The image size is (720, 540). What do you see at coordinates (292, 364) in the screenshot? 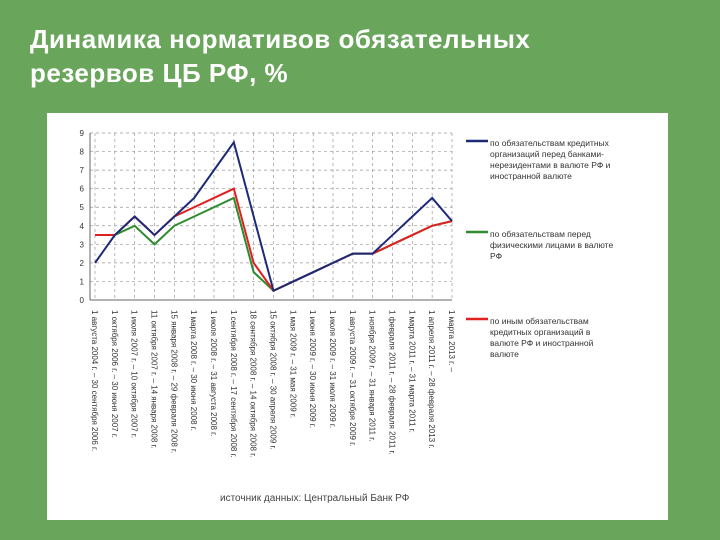
I see `x-tick-label: 1 мая 2009 г. – 31 мая 2009 г.` at bounding box center [292, 364].